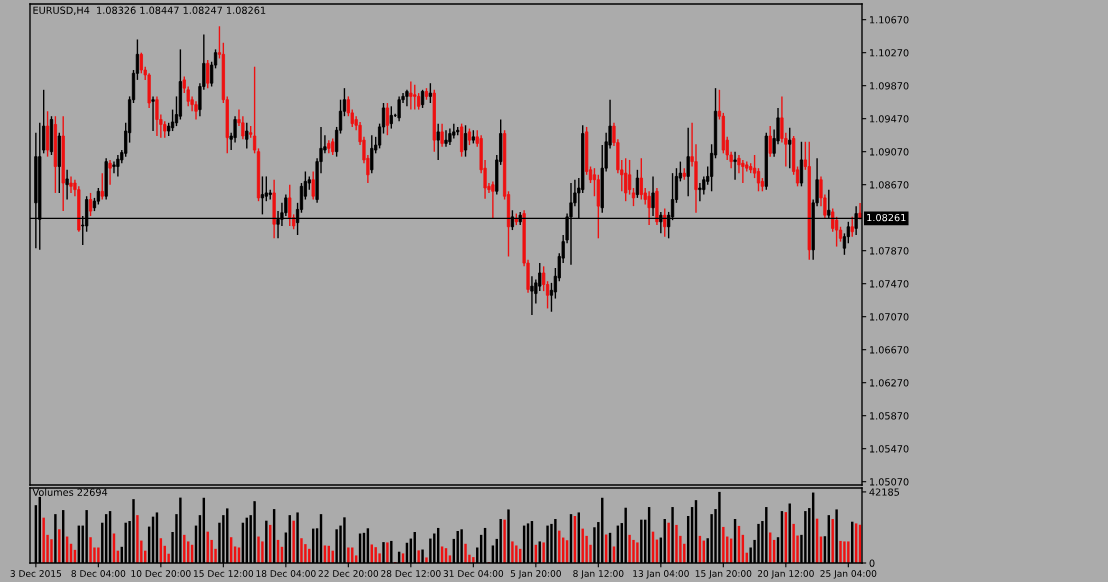 The image size is (1108, 582). I want to click on y-tick-label: 1.07070, so click(889, 317).